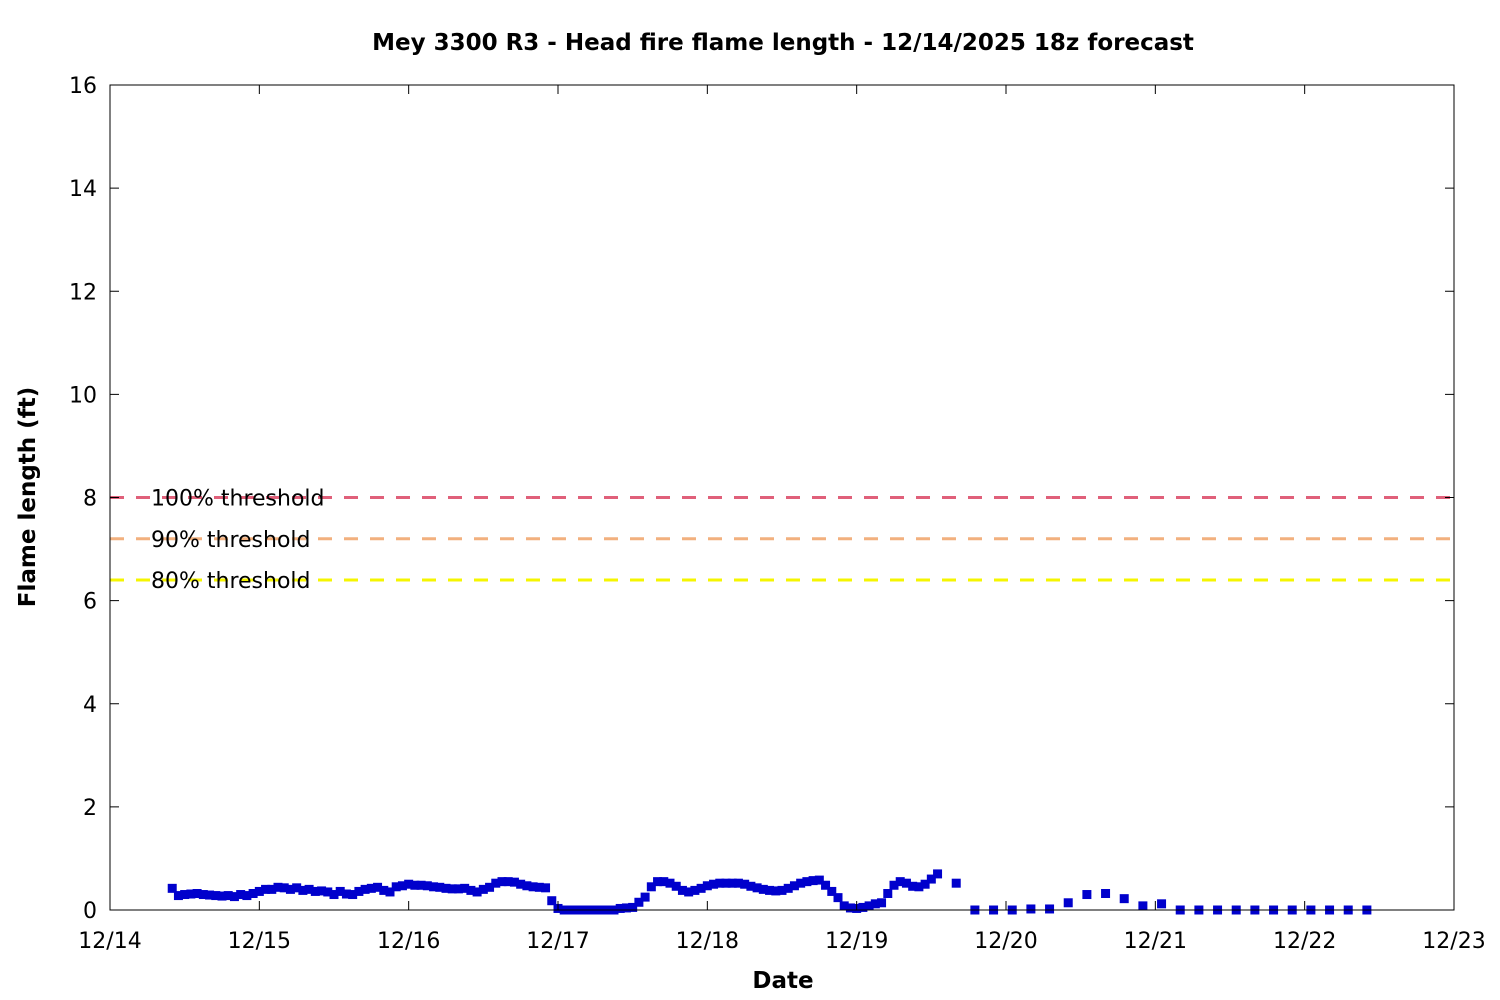  I want to click on x-tick-label: 12/21, so click(1155, 941).